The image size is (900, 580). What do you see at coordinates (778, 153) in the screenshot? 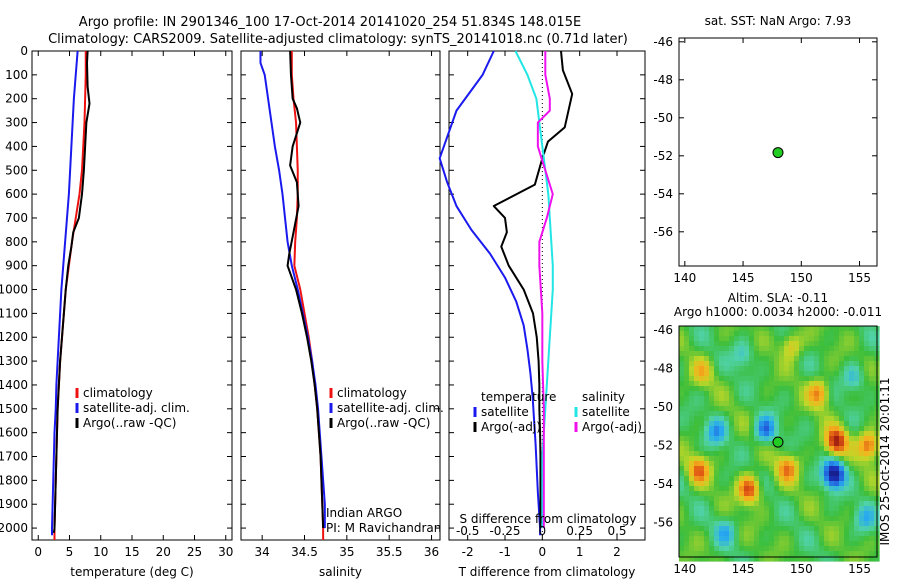
I see `float-position-marker` at bounding box center [778, 153].